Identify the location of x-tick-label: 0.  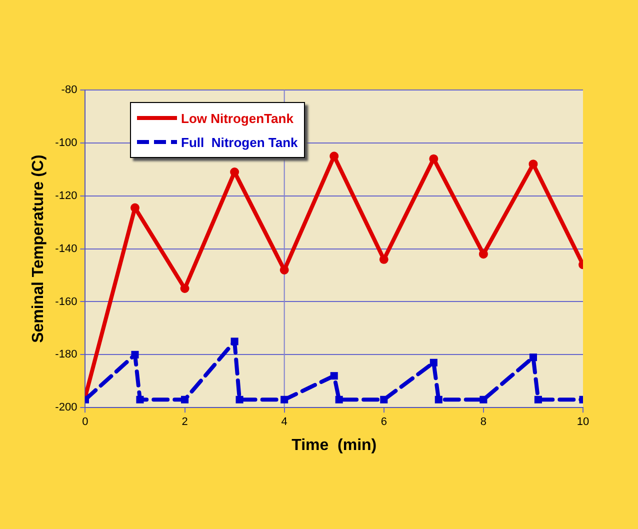
(85, 422).